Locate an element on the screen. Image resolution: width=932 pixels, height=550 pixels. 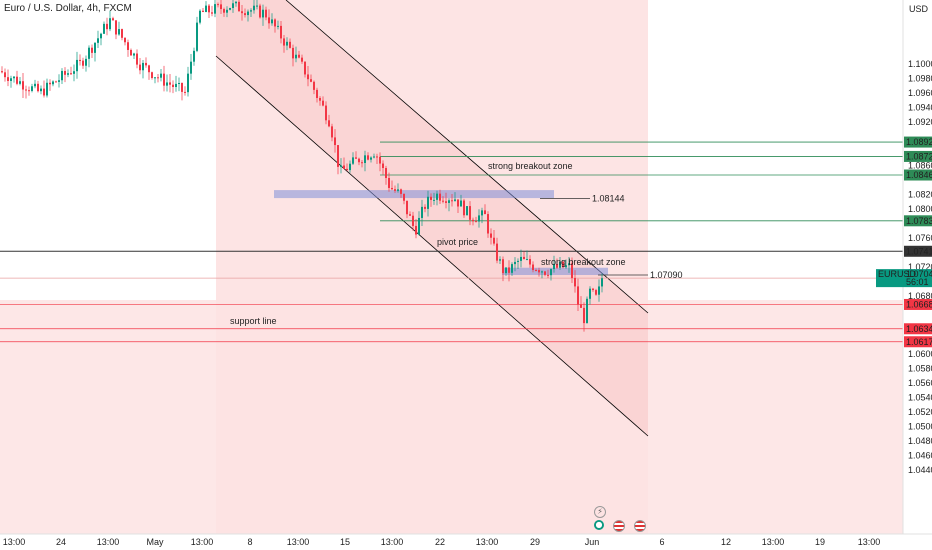
level-label-7: 1.06170 is located at coordinates (919, 342).